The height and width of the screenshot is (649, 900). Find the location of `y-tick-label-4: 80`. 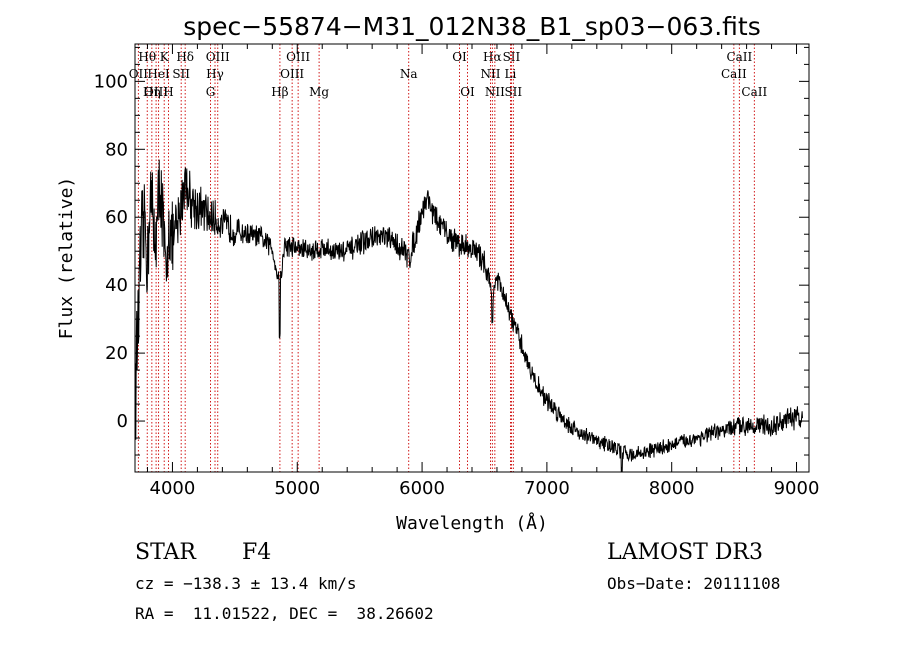

y-tick-label-4: 80 is located at coordinates (116, 149).